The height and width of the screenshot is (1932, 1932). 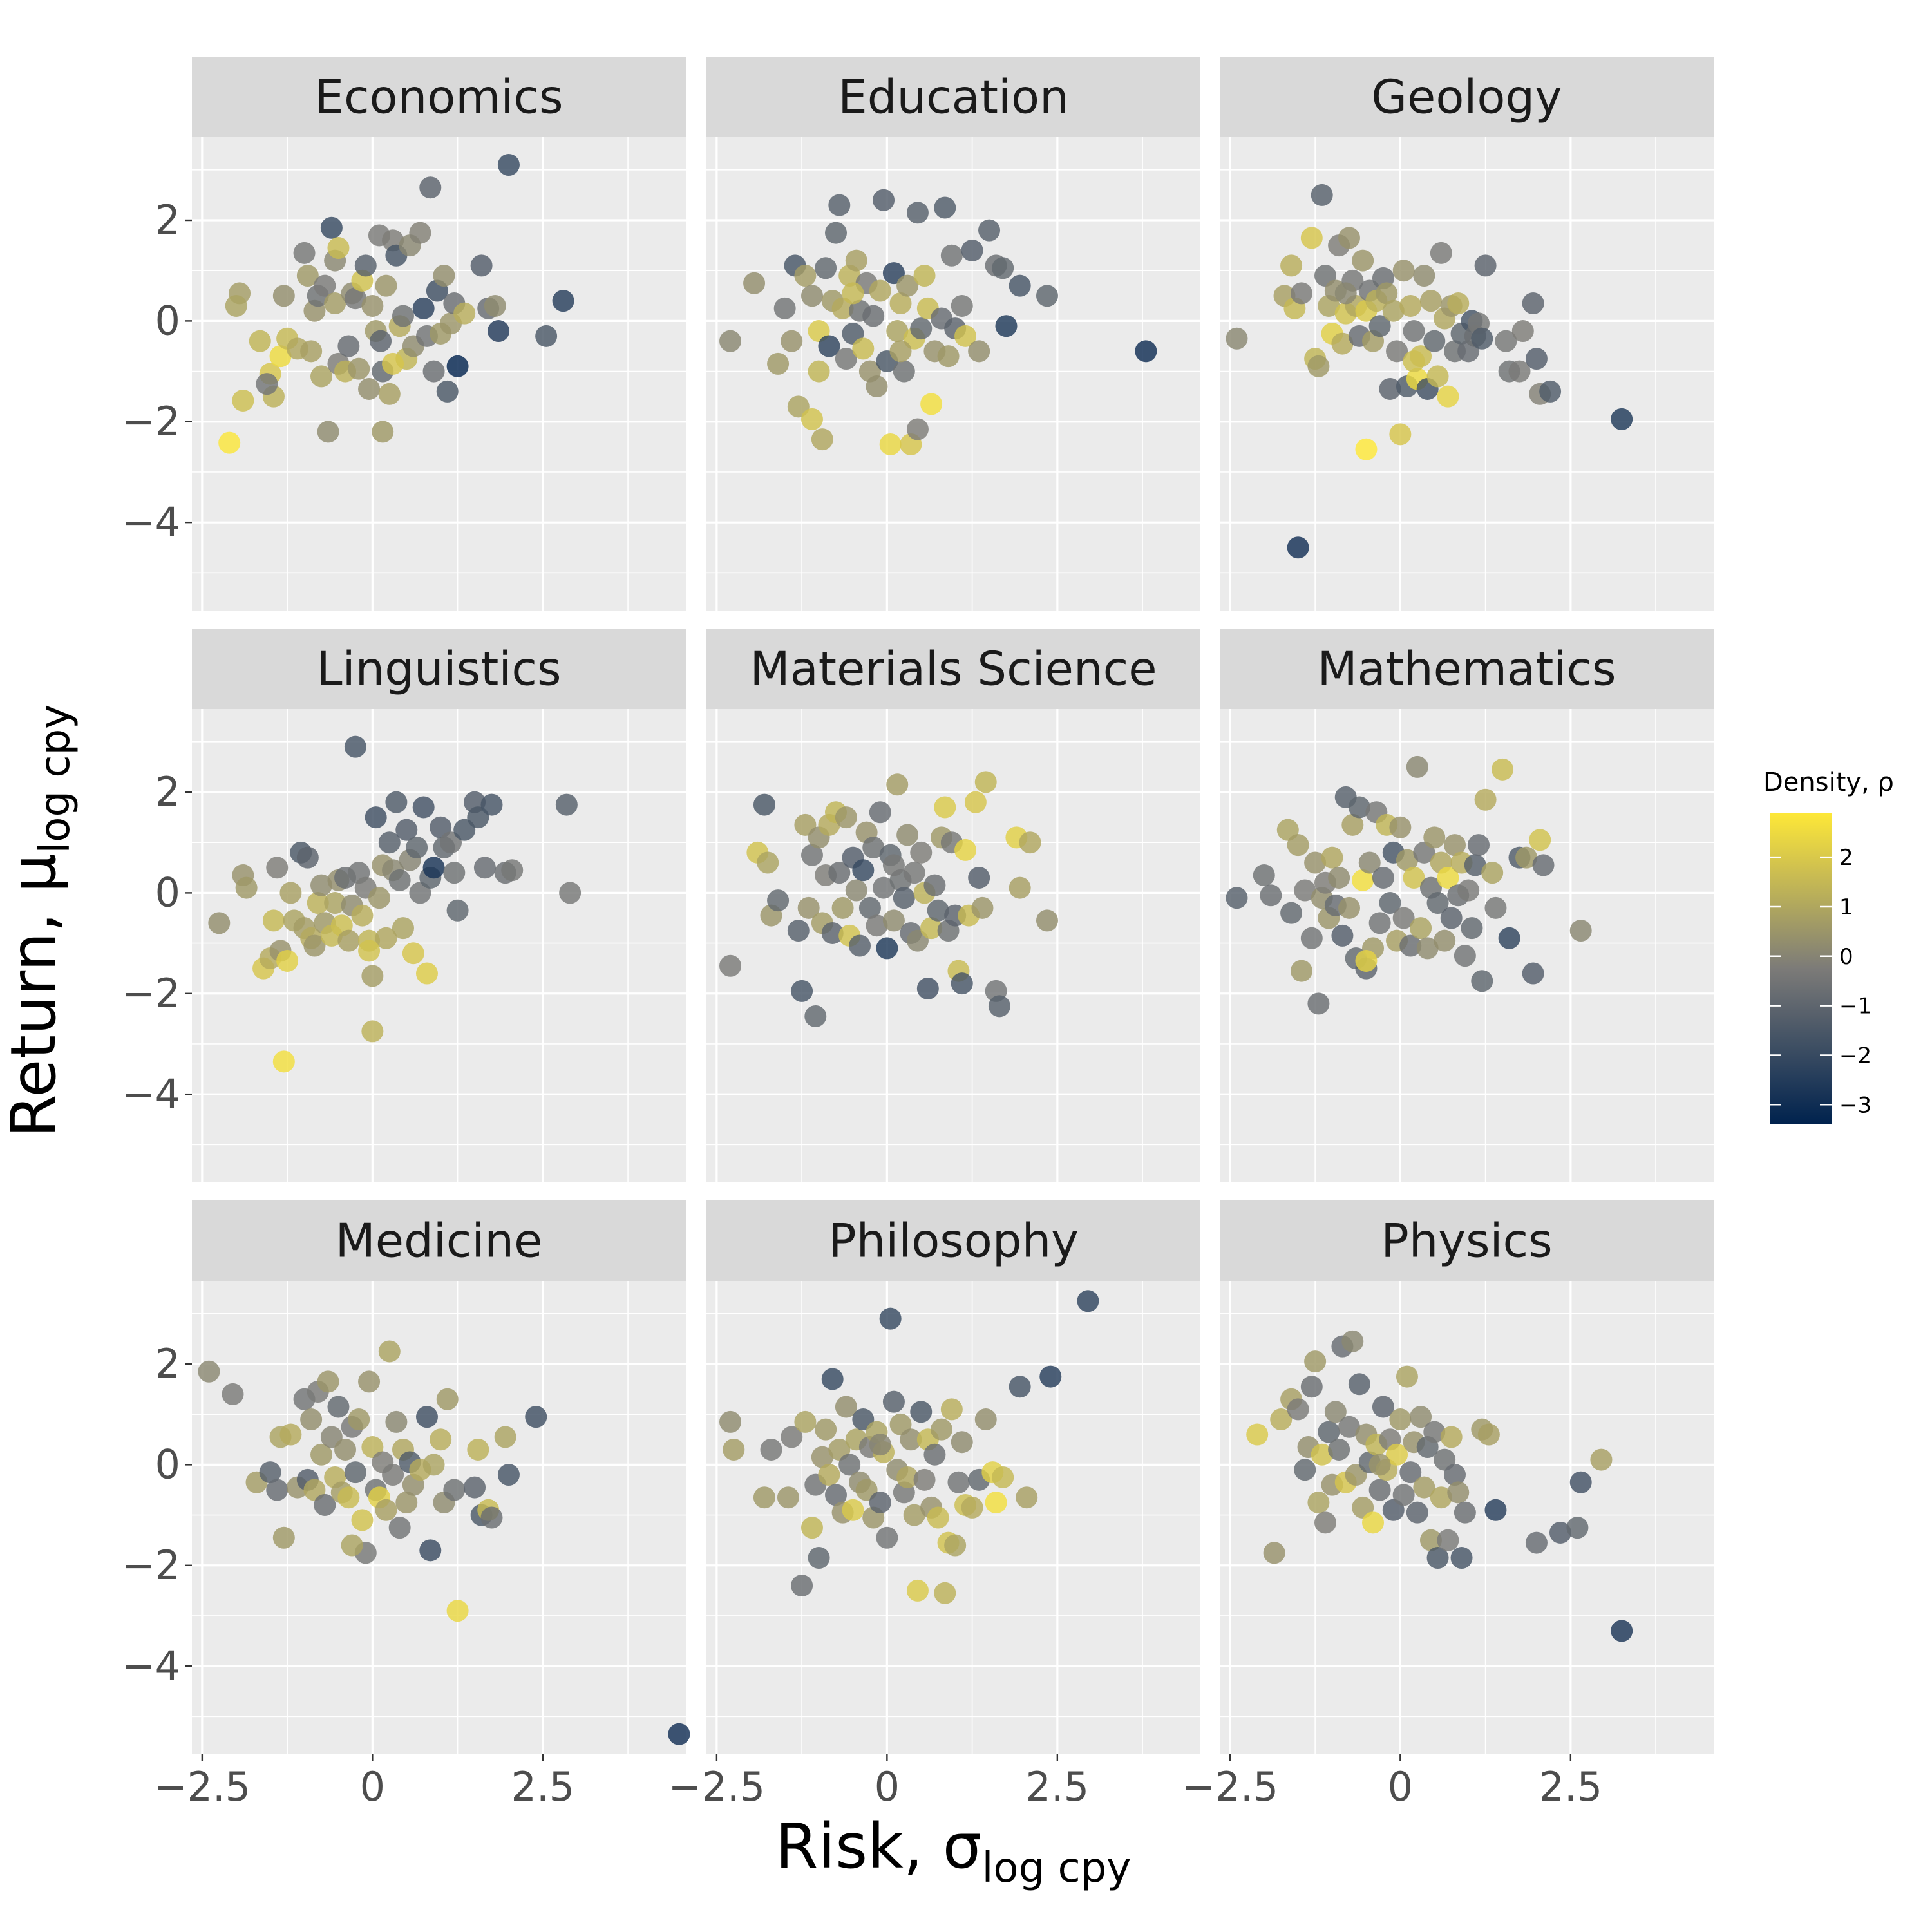 I want to click on points, so click(x=909, y=1447).